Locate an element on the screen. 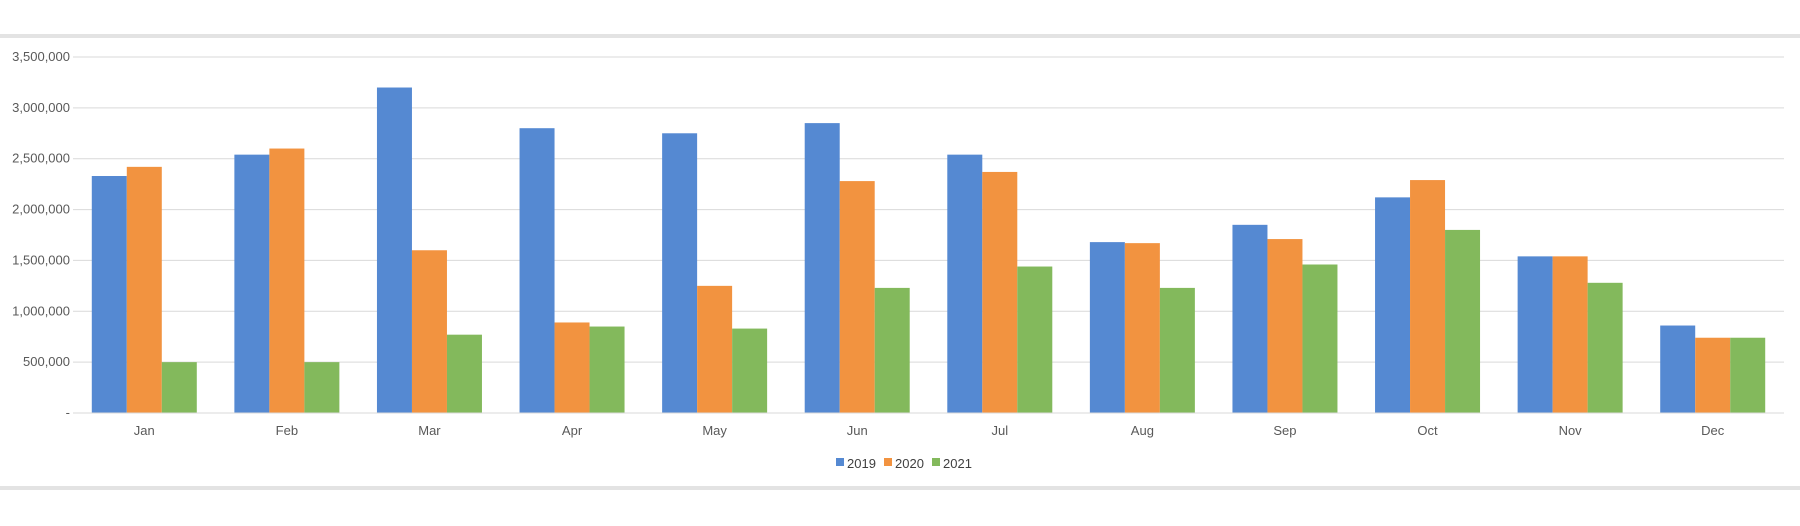 The image size is (1800, 526). x-tick-label: Nov is located at coordinates (1571, 430).